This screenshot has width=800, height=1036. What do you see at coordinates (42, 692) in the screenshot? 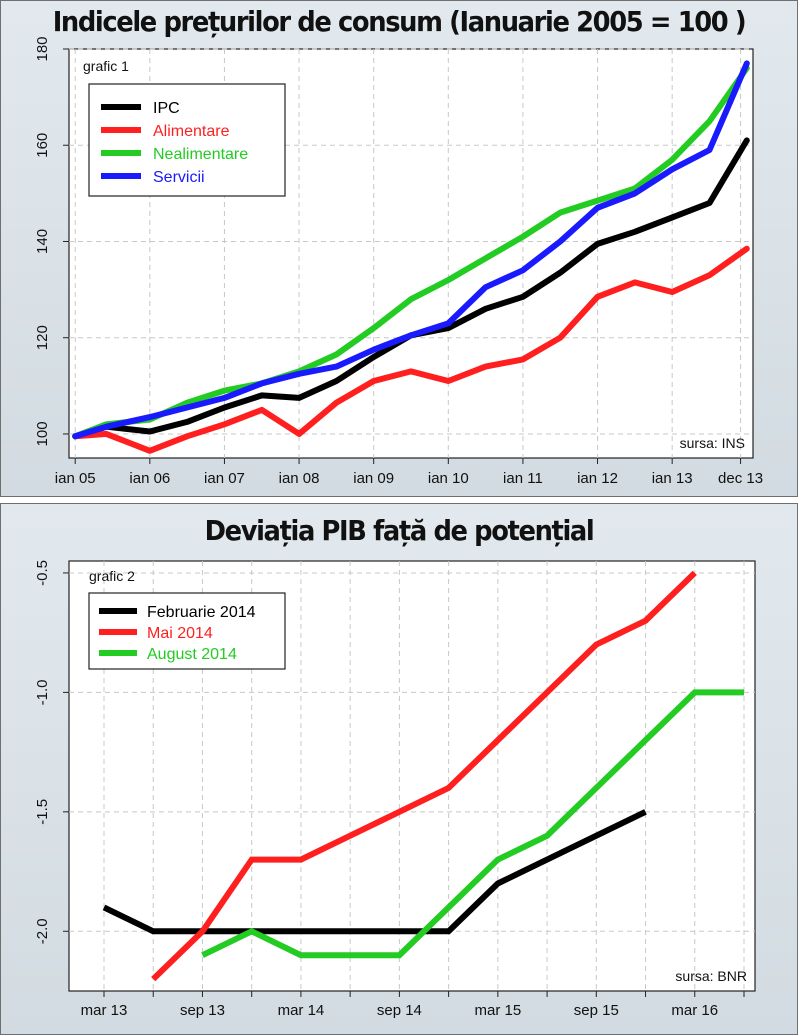
I see `y-tick-label: -1.0` at bounding box center [42, 692].